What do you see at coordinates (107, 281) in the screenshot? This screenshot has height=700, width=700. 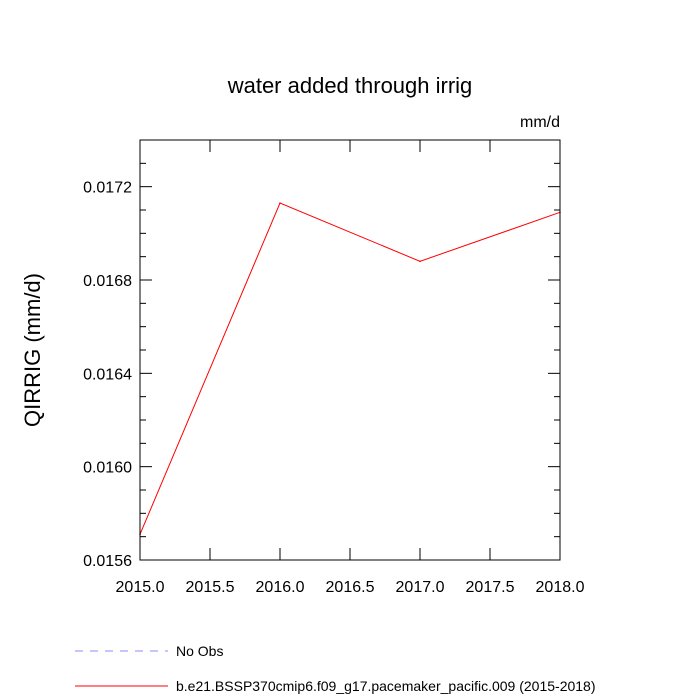 I see `y-tick-label: 0.0168` at bounding box center [107, 281].